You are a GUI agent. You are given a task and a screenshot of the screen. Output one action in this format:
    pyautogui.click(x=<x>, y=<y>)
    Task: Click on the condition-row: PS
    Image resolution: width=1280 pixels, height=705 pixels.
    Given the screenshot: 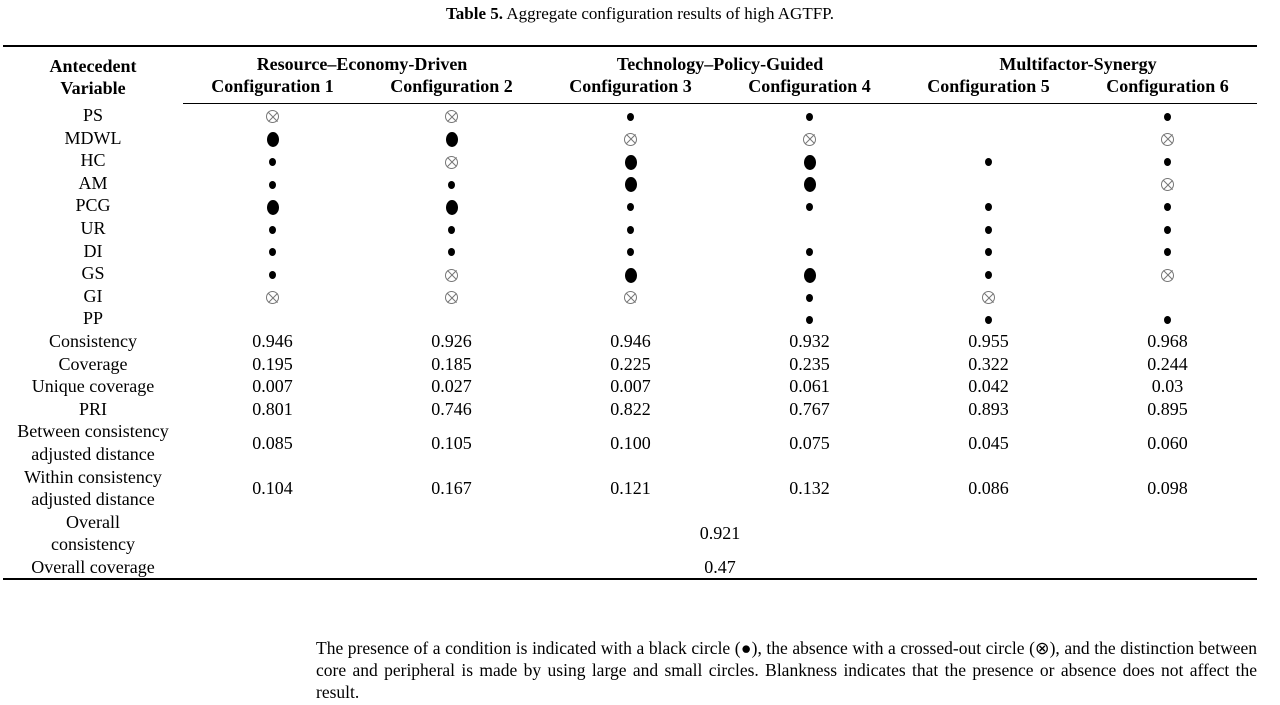 What is the action you would take?
    pyautogui.click(x=630, y=115)
    